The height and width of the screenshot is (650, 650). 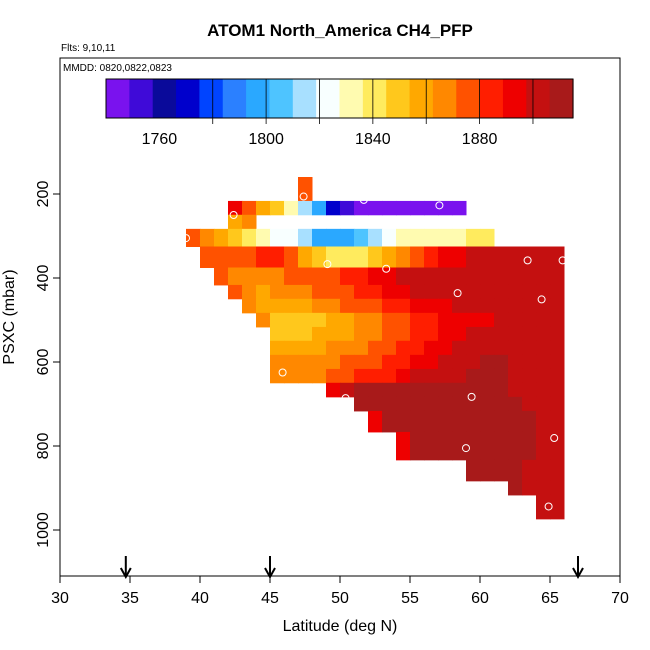 What do you see at coordinates (43, 278) in the screenshot?
I see `y-tick-label: 400` at bounding box center [43, 278].